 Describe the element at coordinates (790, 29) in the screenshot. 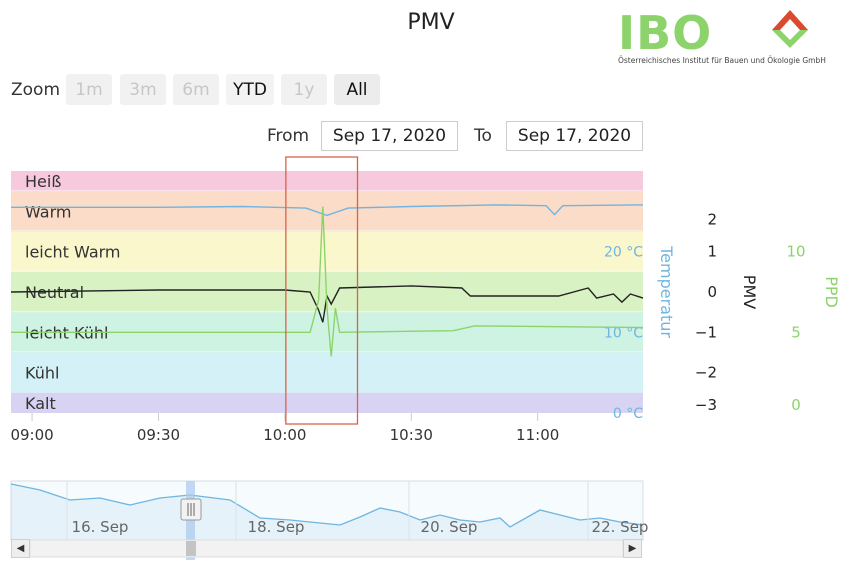

I see `ibo-house-icon` at that location.